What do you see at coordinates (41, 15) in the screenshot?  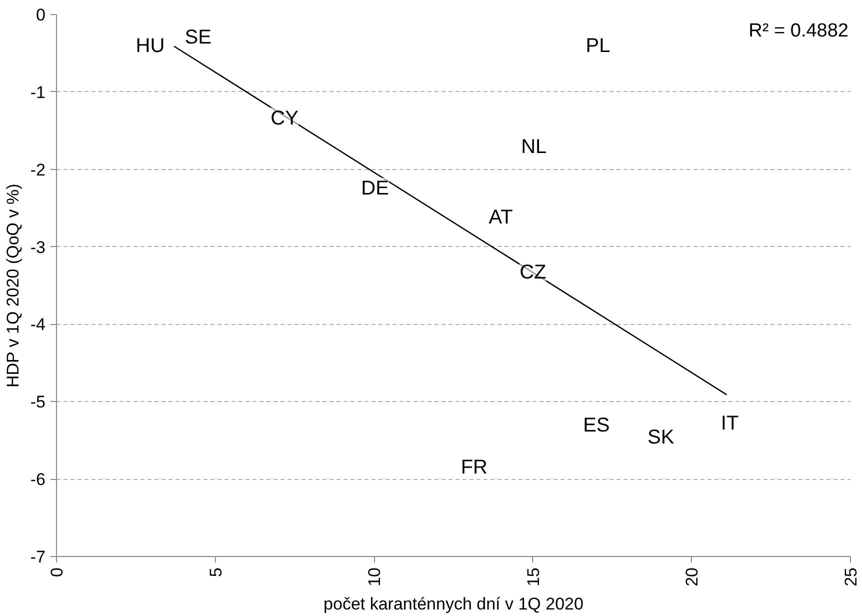 I see `y-tick-label: 0` at bounding box center [41, 15].